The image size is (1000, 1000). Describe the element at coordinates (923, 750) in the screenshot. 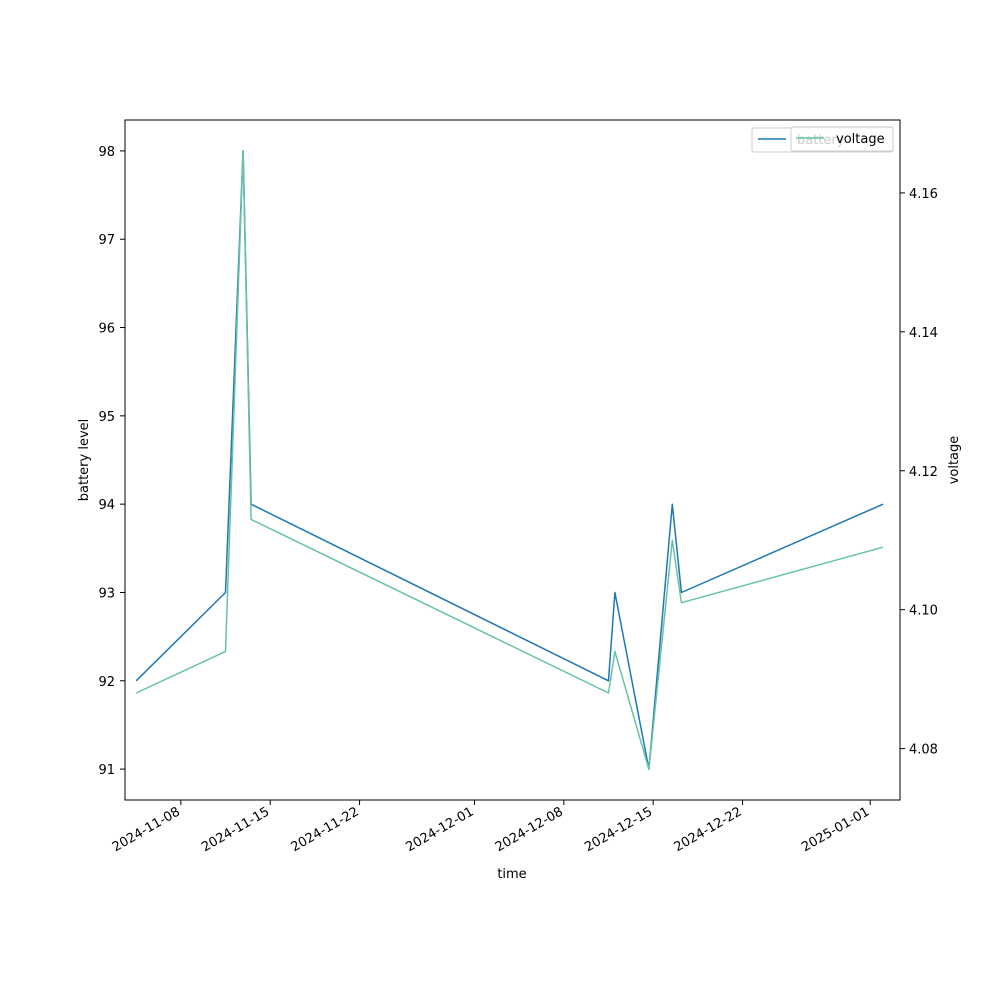

I see `y-right-tick-label: 4.08` at that location.